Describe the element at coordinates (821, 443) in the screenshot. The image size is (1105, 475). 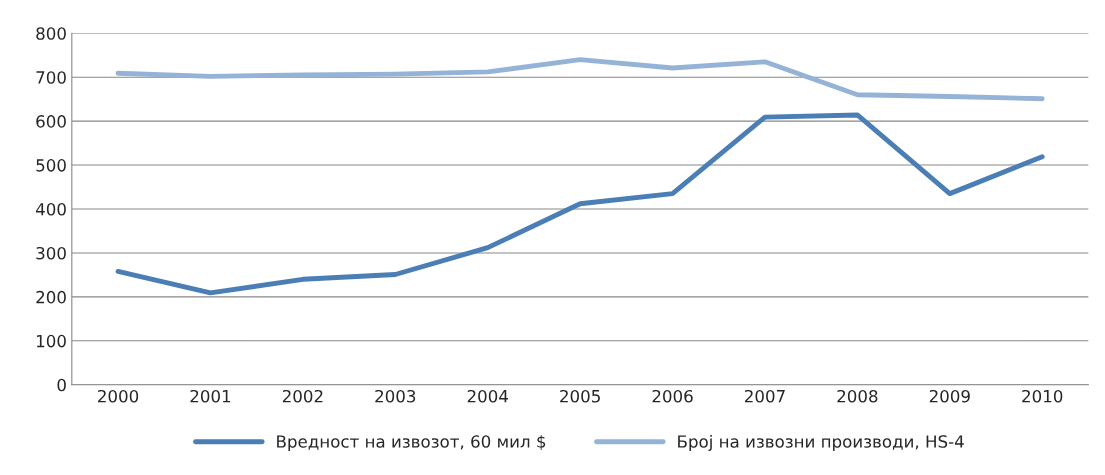
I see `legend-label: Број на извозни производи, HS-4` at that location.